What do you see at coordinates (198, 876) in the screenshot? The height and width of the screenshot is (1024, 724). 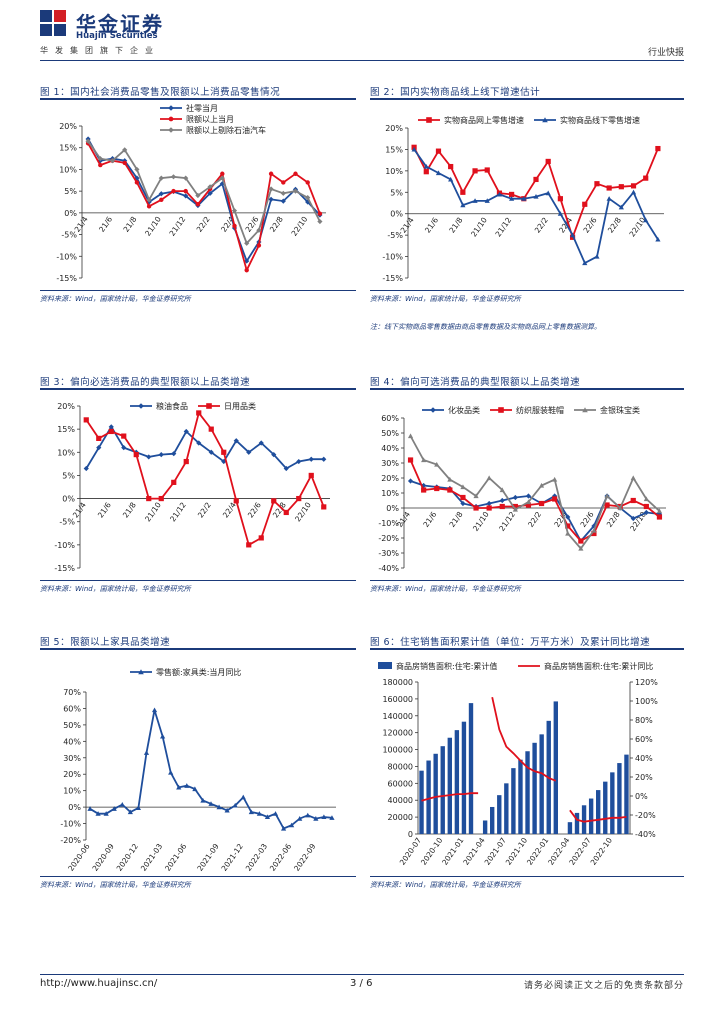 I see `figure-5-bottom-rule` at bounding box center [198, 876].